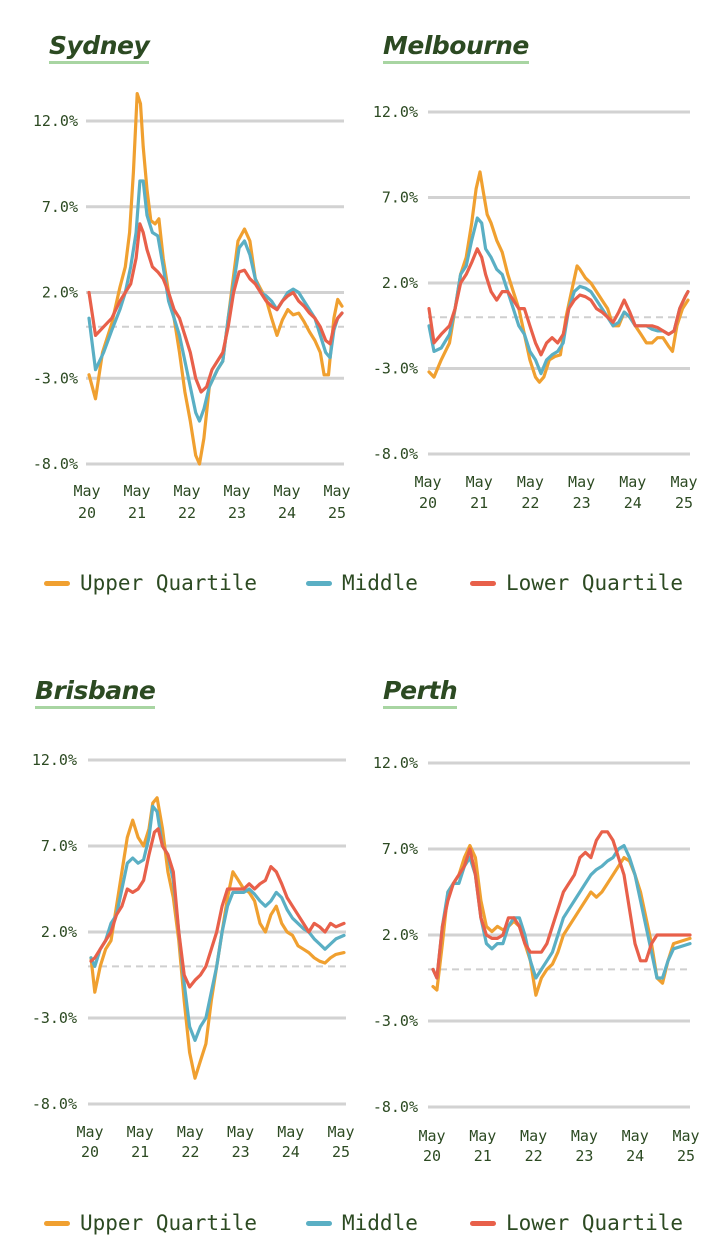 The width and height of the screenshot is (716, 1252). What do you see at coordinates (456, 48) in the screenshot?
I see `chart-title-melbourne: Melbourne` at bounding box center [456, 48].